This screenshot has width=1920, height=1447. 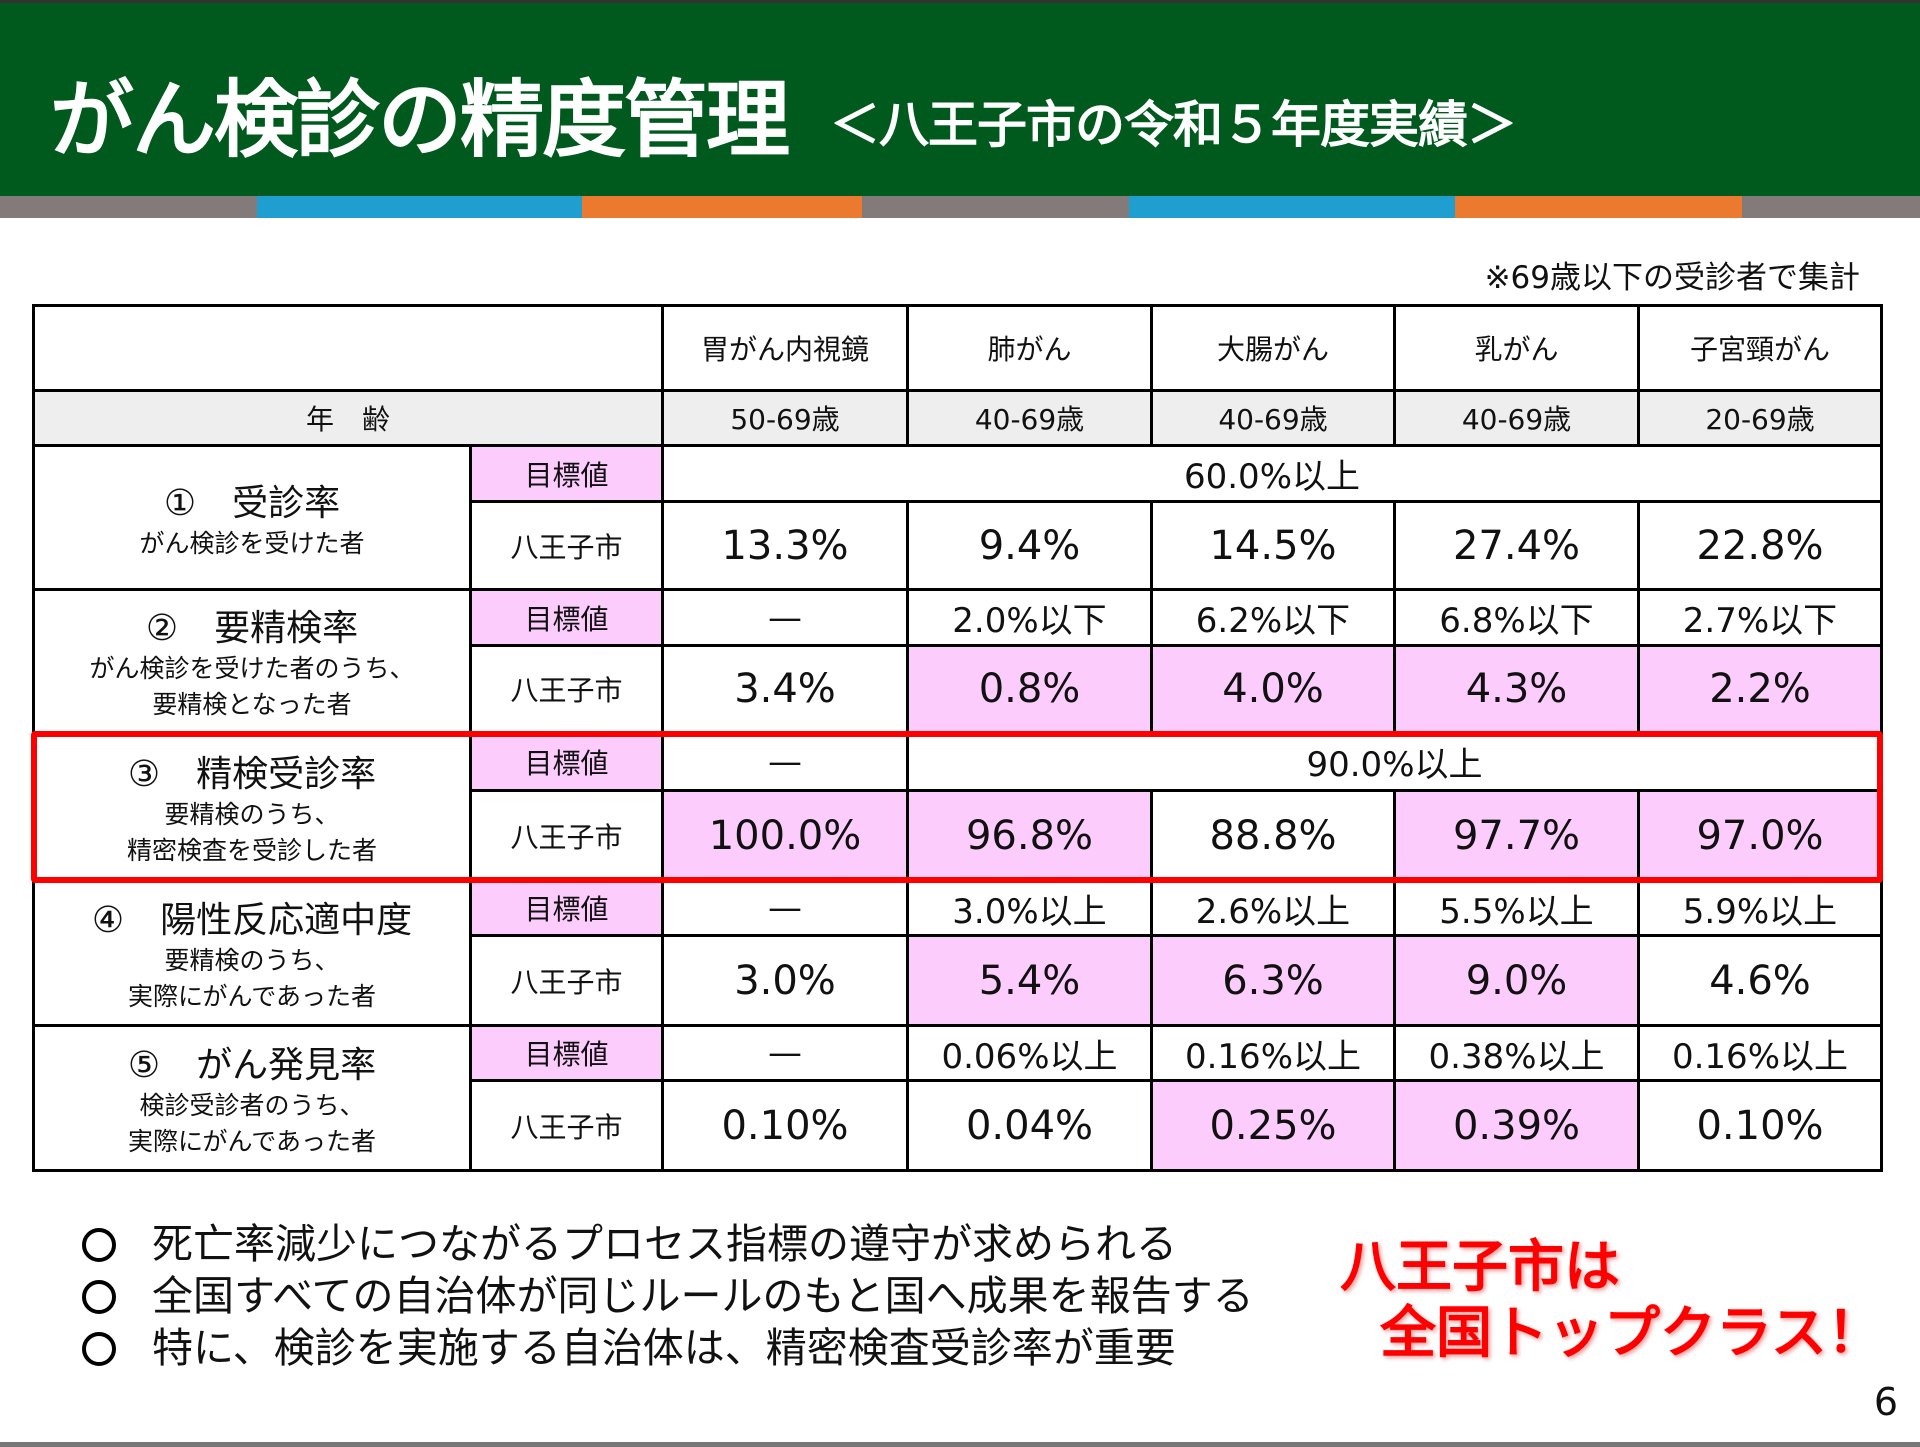 I want to click on city-cell: 22.8%, so click(x=1760, y=545).